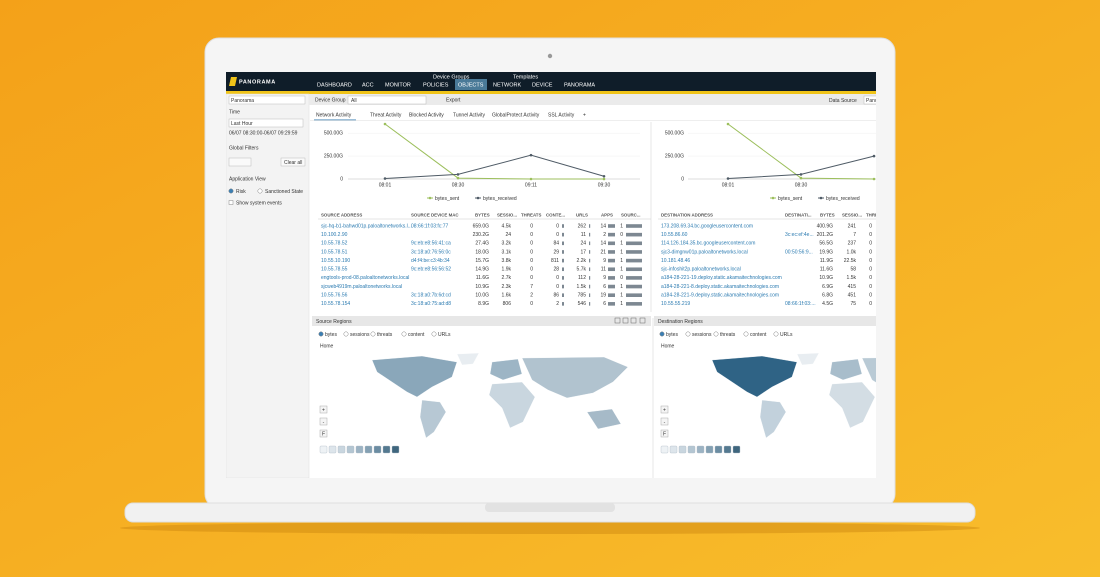  What do you see at coordinates (852, 226) in the screenshot?
I see `table-cell: 241` at bounding box center [852, 226].